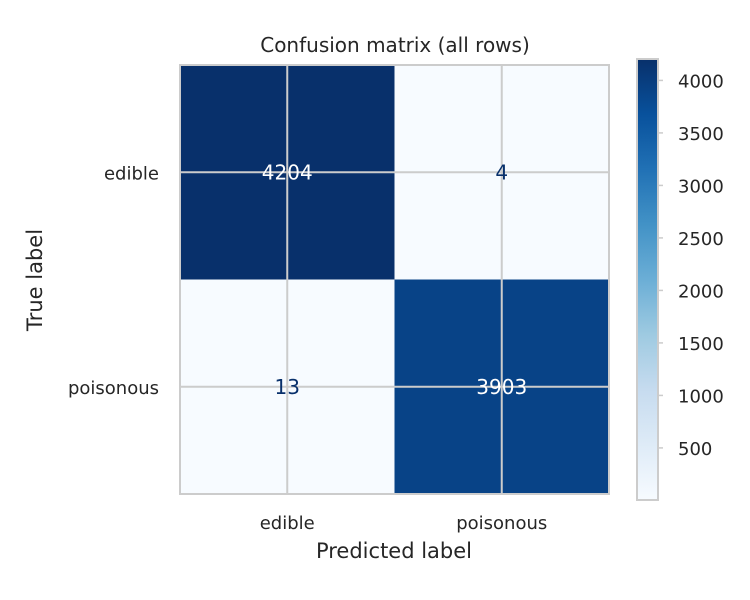 This screenshot has height=600, width=750. I want to click on x-tick-label: poisonous, so click(501, 523).